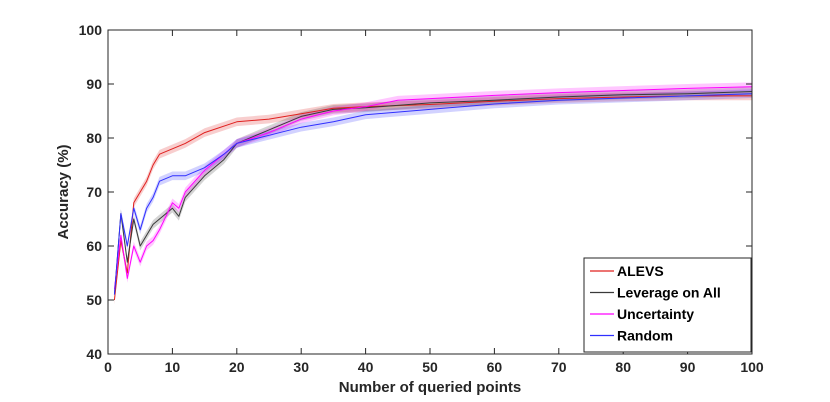 This screenshot has width=830, height=402. I want to click on y-axis-title: Accuracy (%), so click(63, 191).